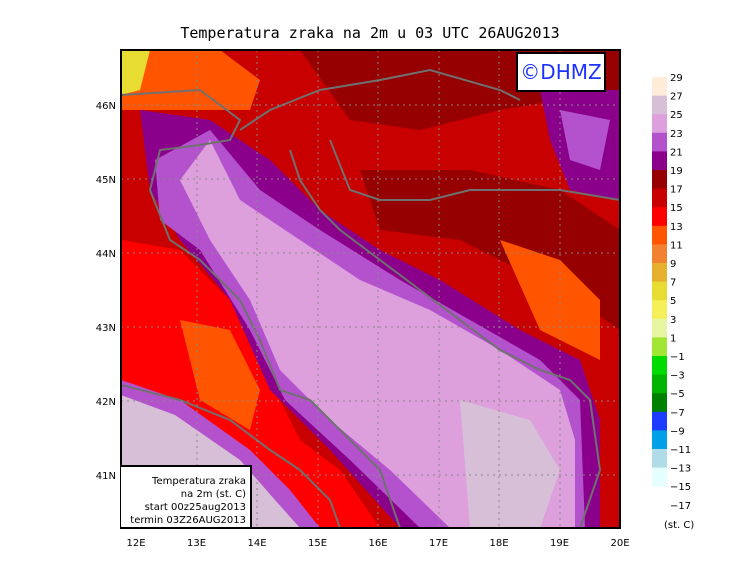 The image size is (740, 582). I want to click on legend-label: −11, so click(680, 450).